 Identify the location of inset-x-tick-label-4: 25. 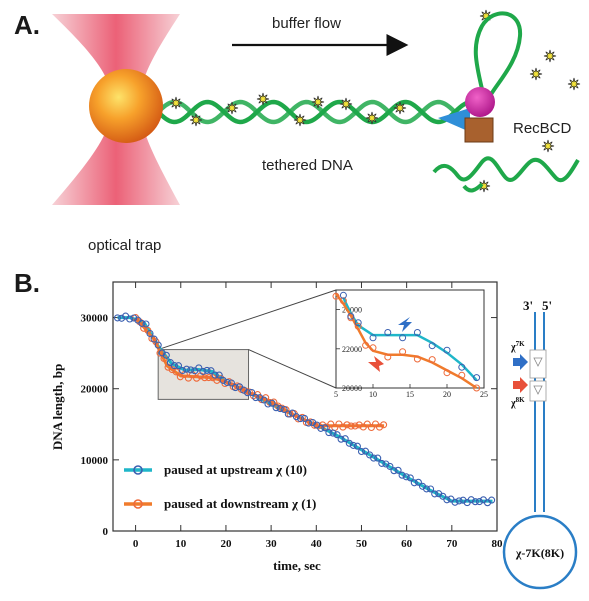
(484, 394).